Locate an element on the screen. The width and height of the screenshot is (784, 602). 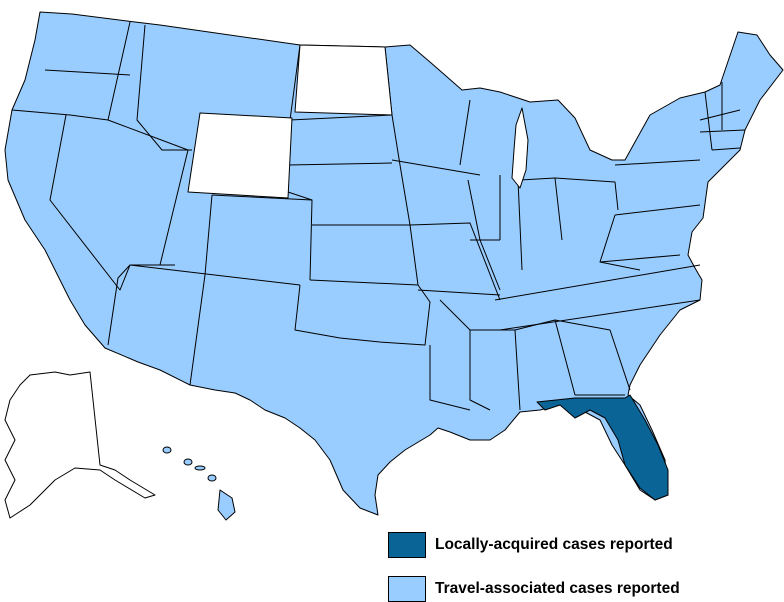
legend-label-travel-associated: Travel-associated cases reported is located at coordinates (557, 588).